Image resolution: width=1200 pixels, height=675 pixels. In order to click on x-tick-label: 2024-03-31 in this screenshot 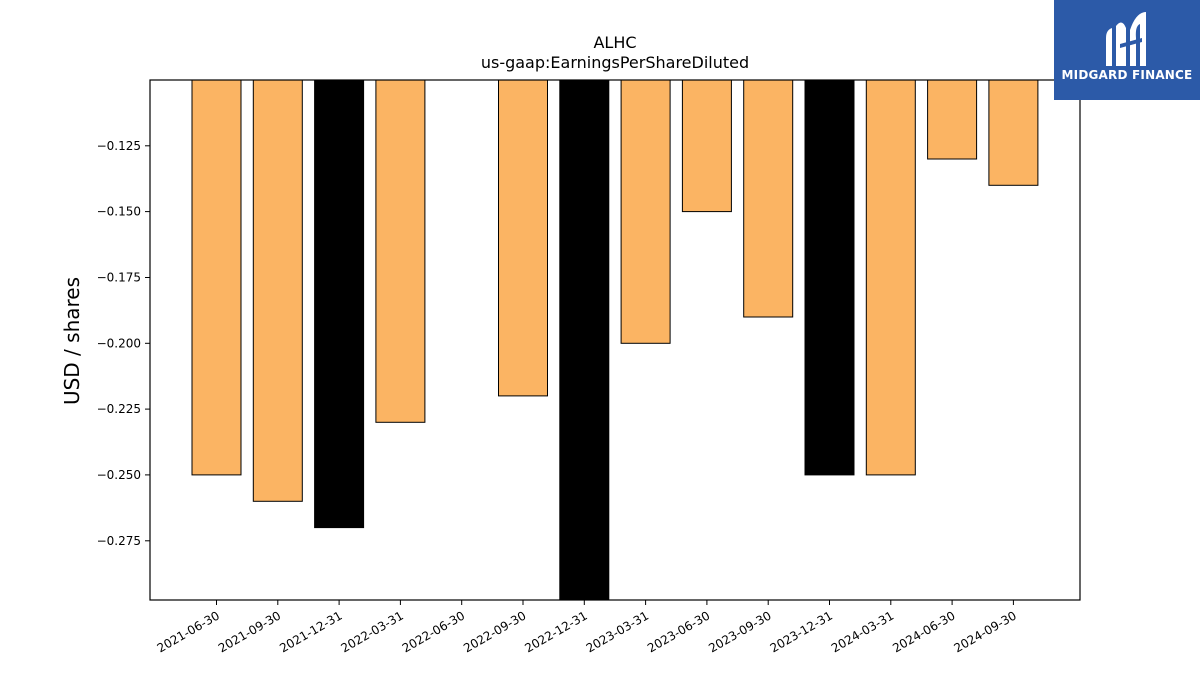, I will do `click(862, 631)`.